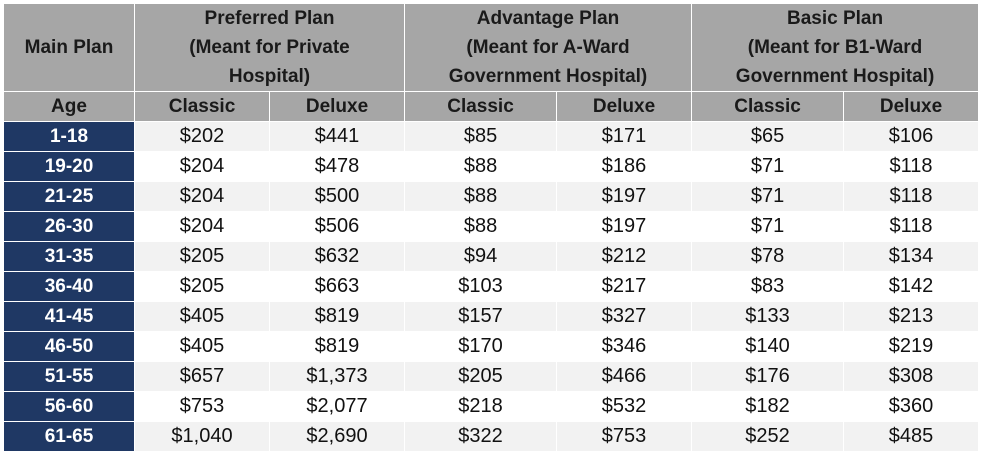  What do you see at coordinates (202, 436) in the screenshot?
I see `price-cell: $1,040` at bounding box center [202, 436].